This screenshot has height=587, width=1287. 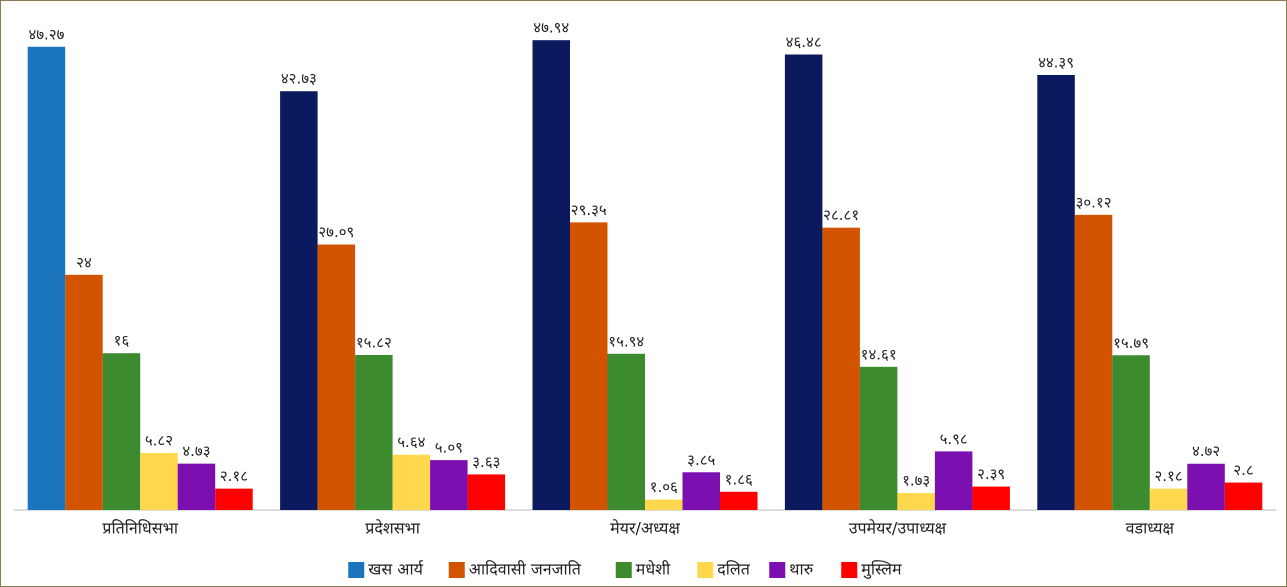 I want to click on data-label: १५.८२, so click(x=374, y=342).